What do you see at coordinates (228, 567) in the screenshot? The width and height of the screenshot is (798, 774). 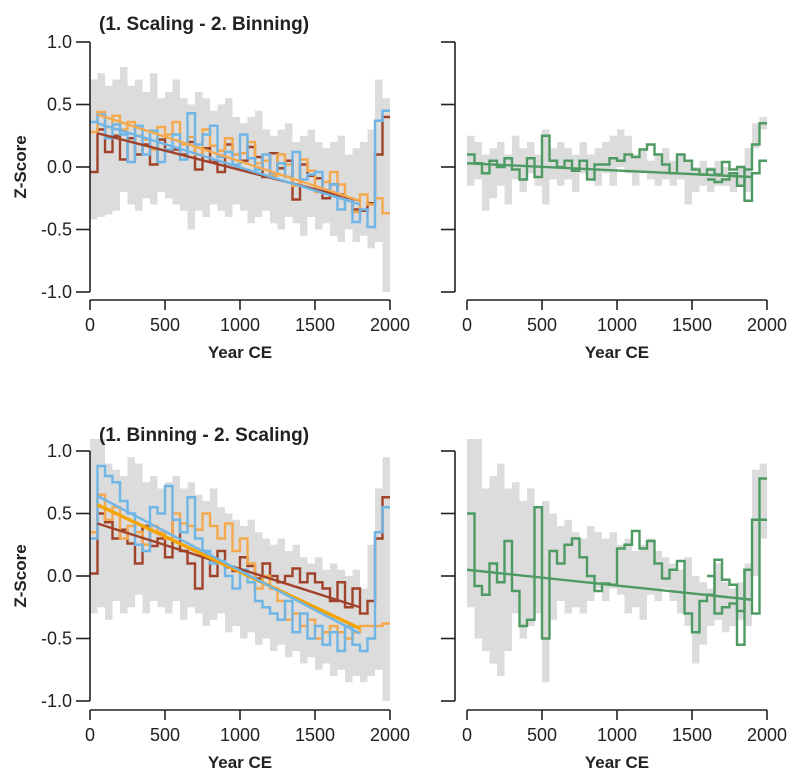 I see `trend-line-trend_orange` at bounding box center [228, 567].